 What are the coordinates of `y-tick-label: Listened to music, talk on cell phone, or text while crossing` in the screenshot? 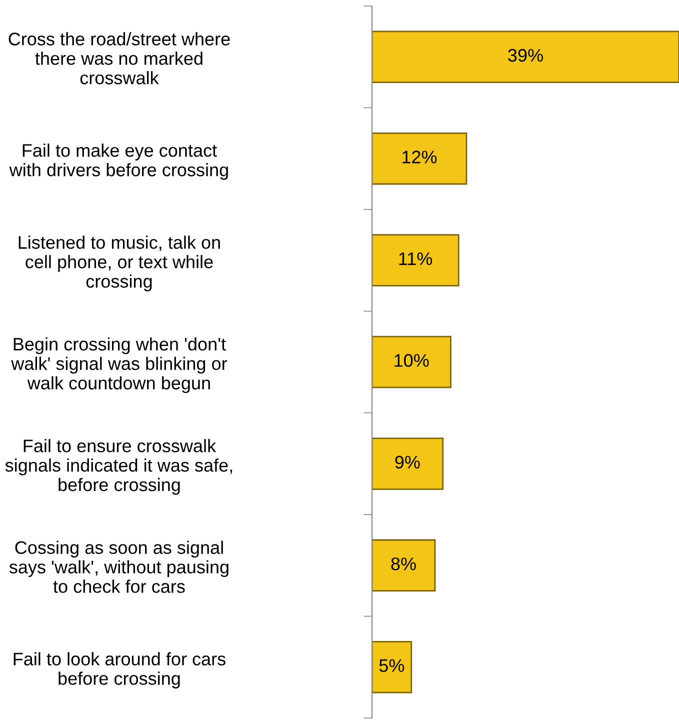 It's located at (119, 264).